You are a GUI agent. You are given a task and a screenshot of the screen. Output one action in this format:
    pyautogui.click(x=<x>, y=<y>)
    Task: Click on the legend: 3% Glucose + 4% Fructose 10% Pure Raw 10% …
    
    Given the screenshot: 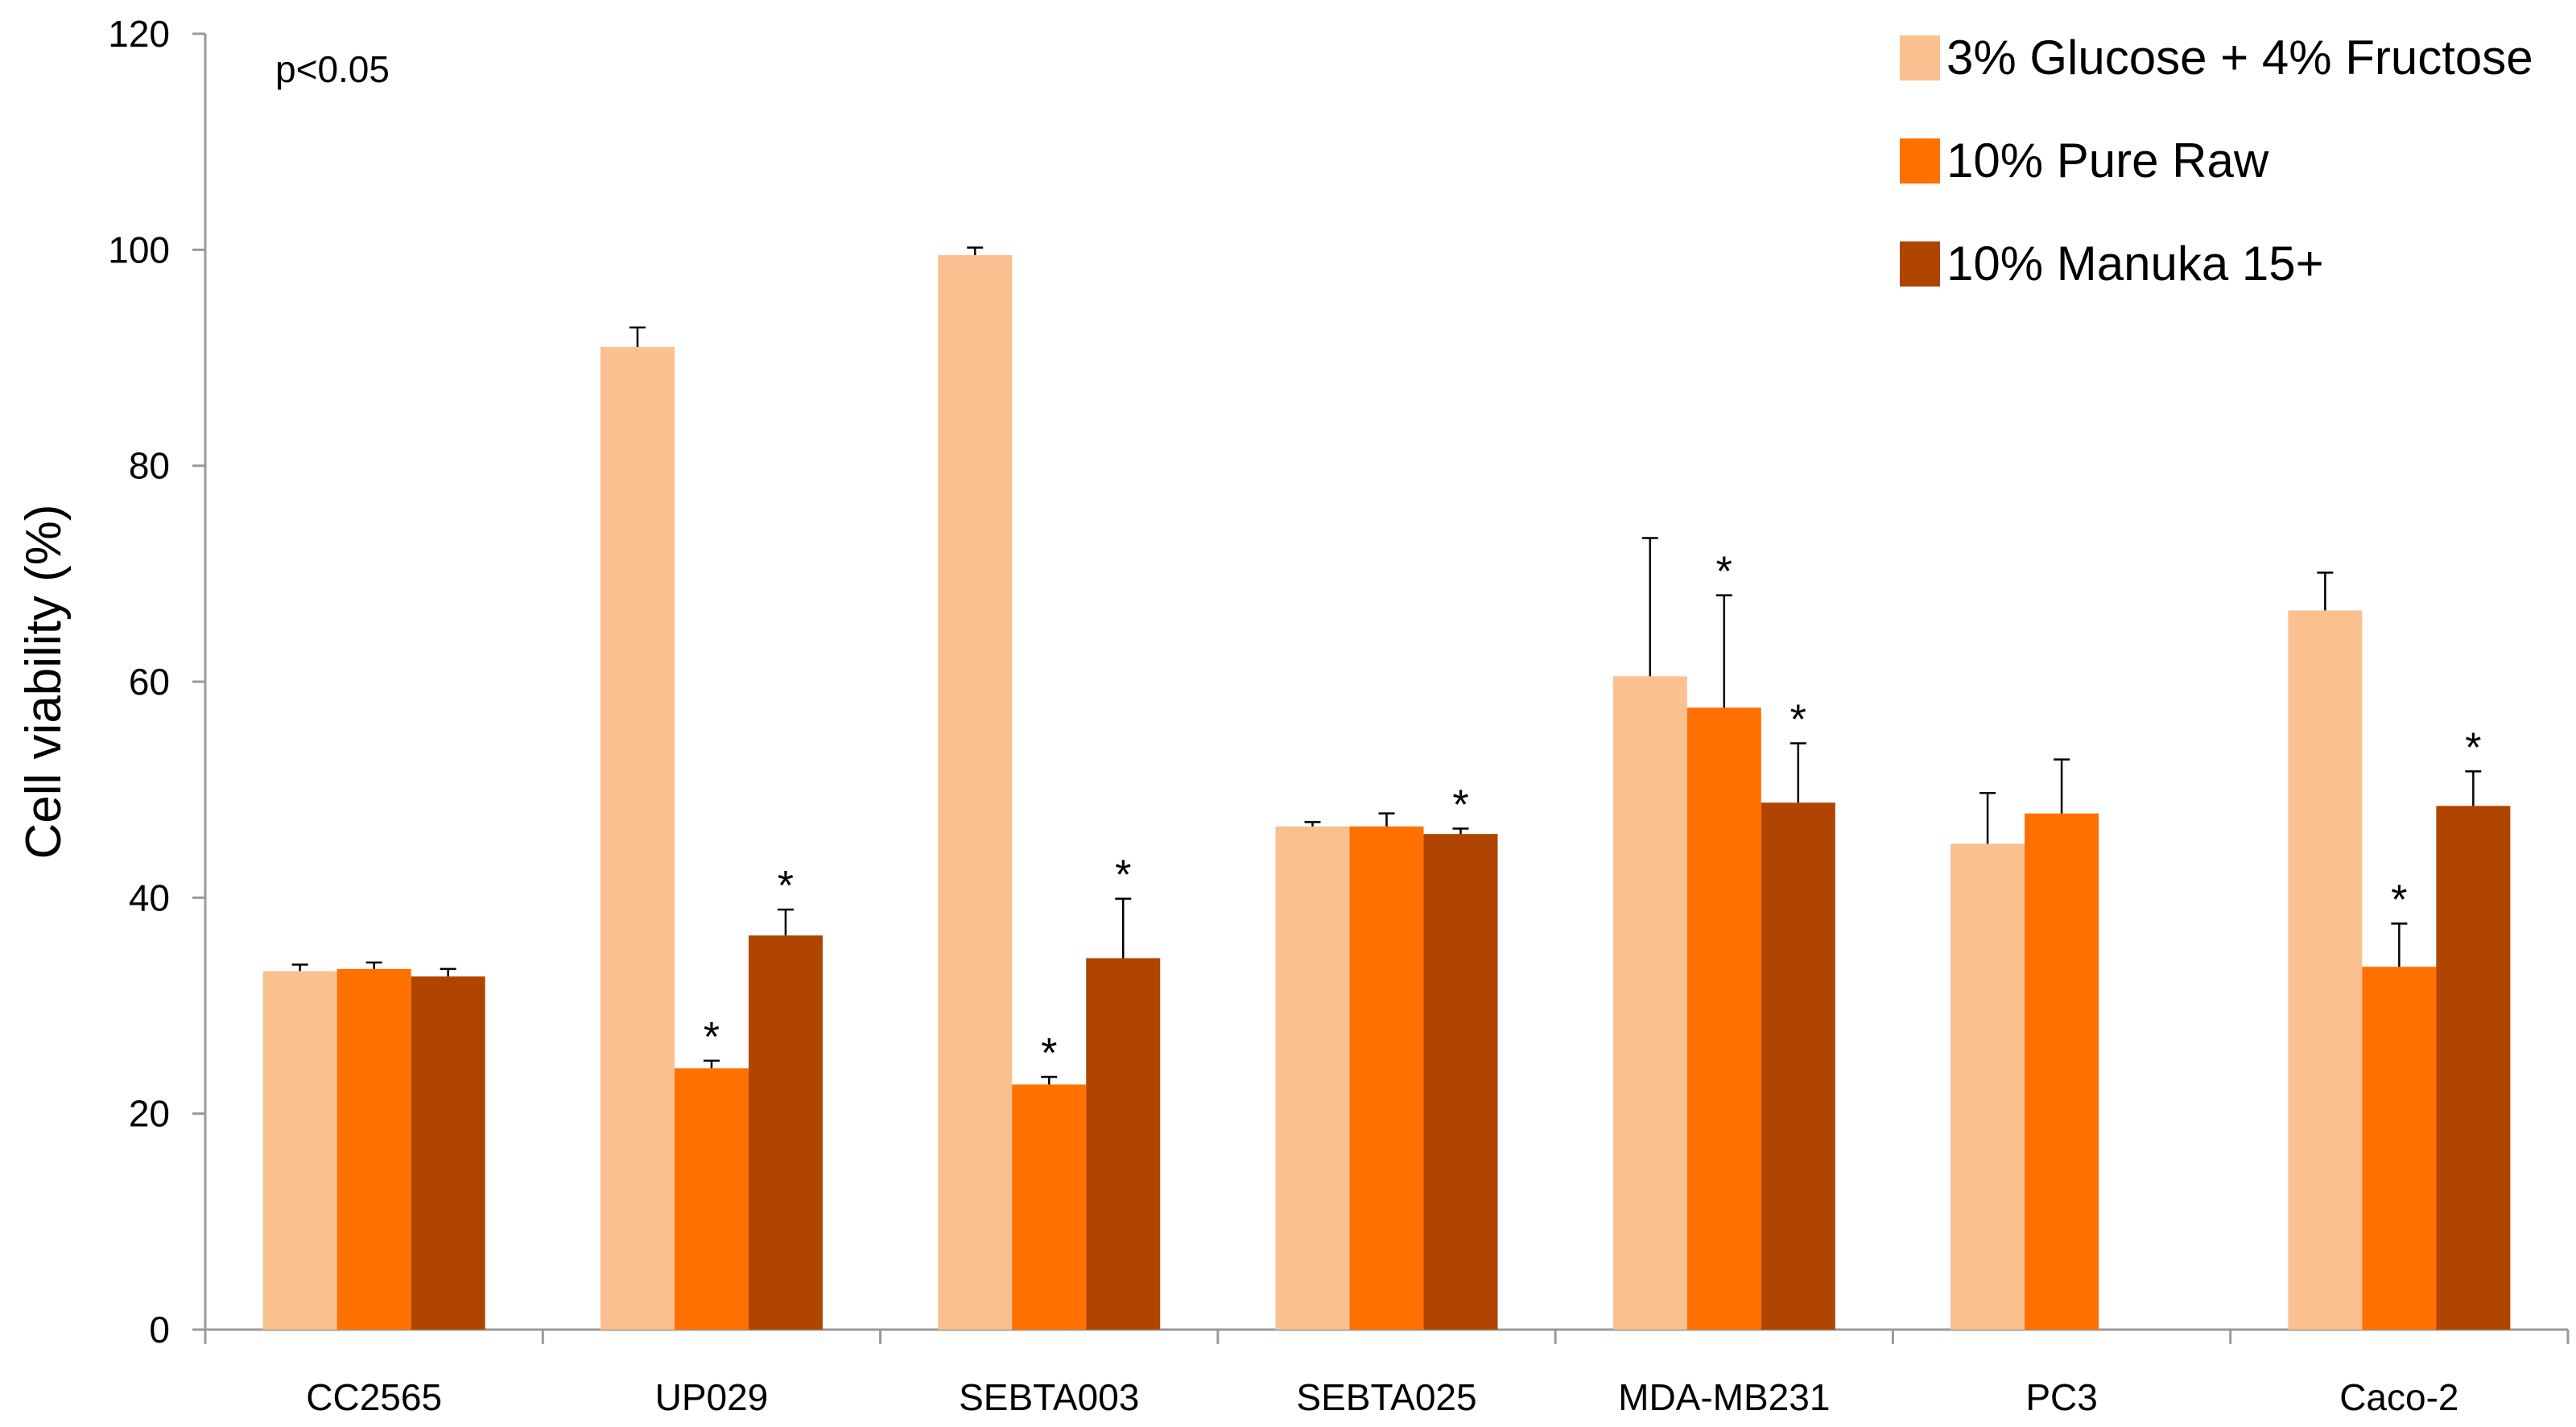 What is the action you would take?
    pyautogui.click(x=2216, y=161)
    